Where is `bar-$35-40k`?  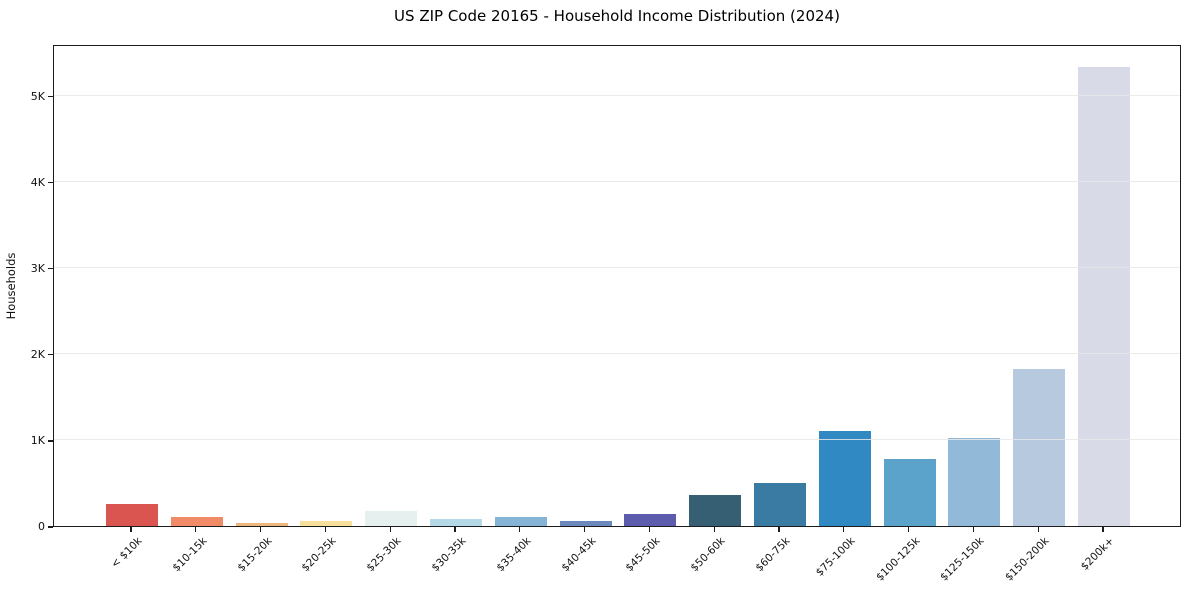 bar-$35-40k is located at coordinates (520, 521).